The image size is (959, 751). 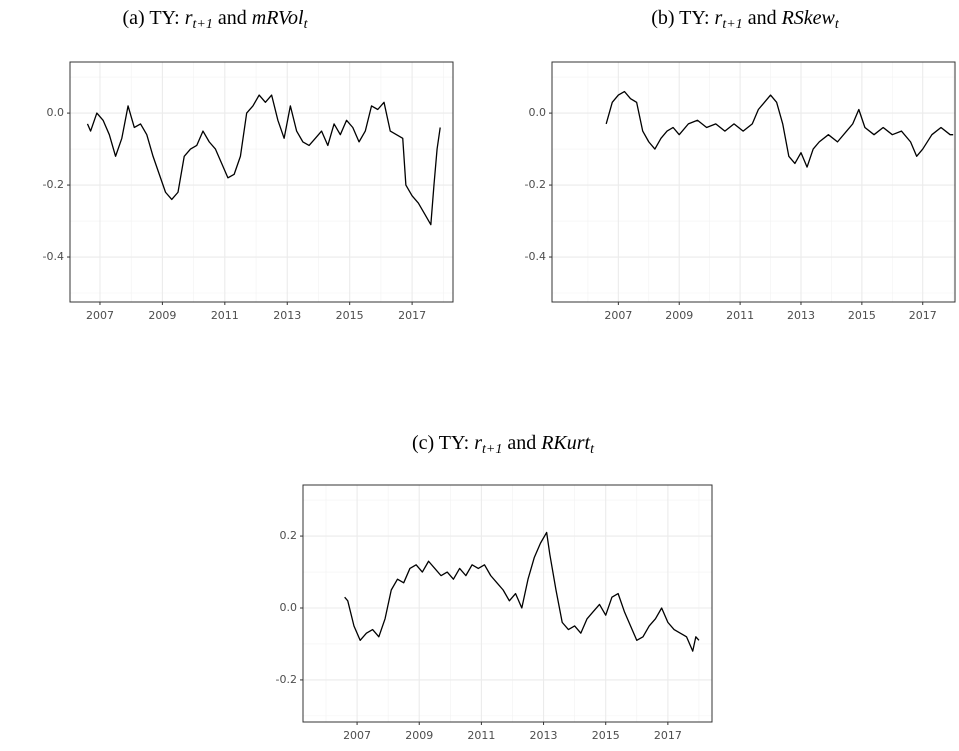 I want to click on title-part: mRVol, so click(x=278, y=18).